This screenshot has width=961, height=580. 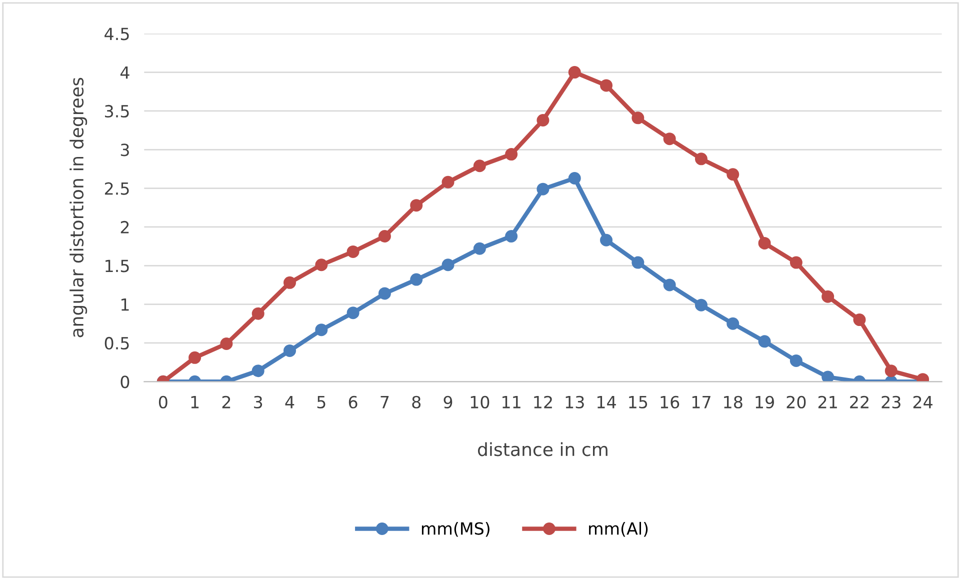 What do you see at coordinates (606, 402) in the screenshot?
I see `x-tick-label: 14` at bounding box center [606, 402].